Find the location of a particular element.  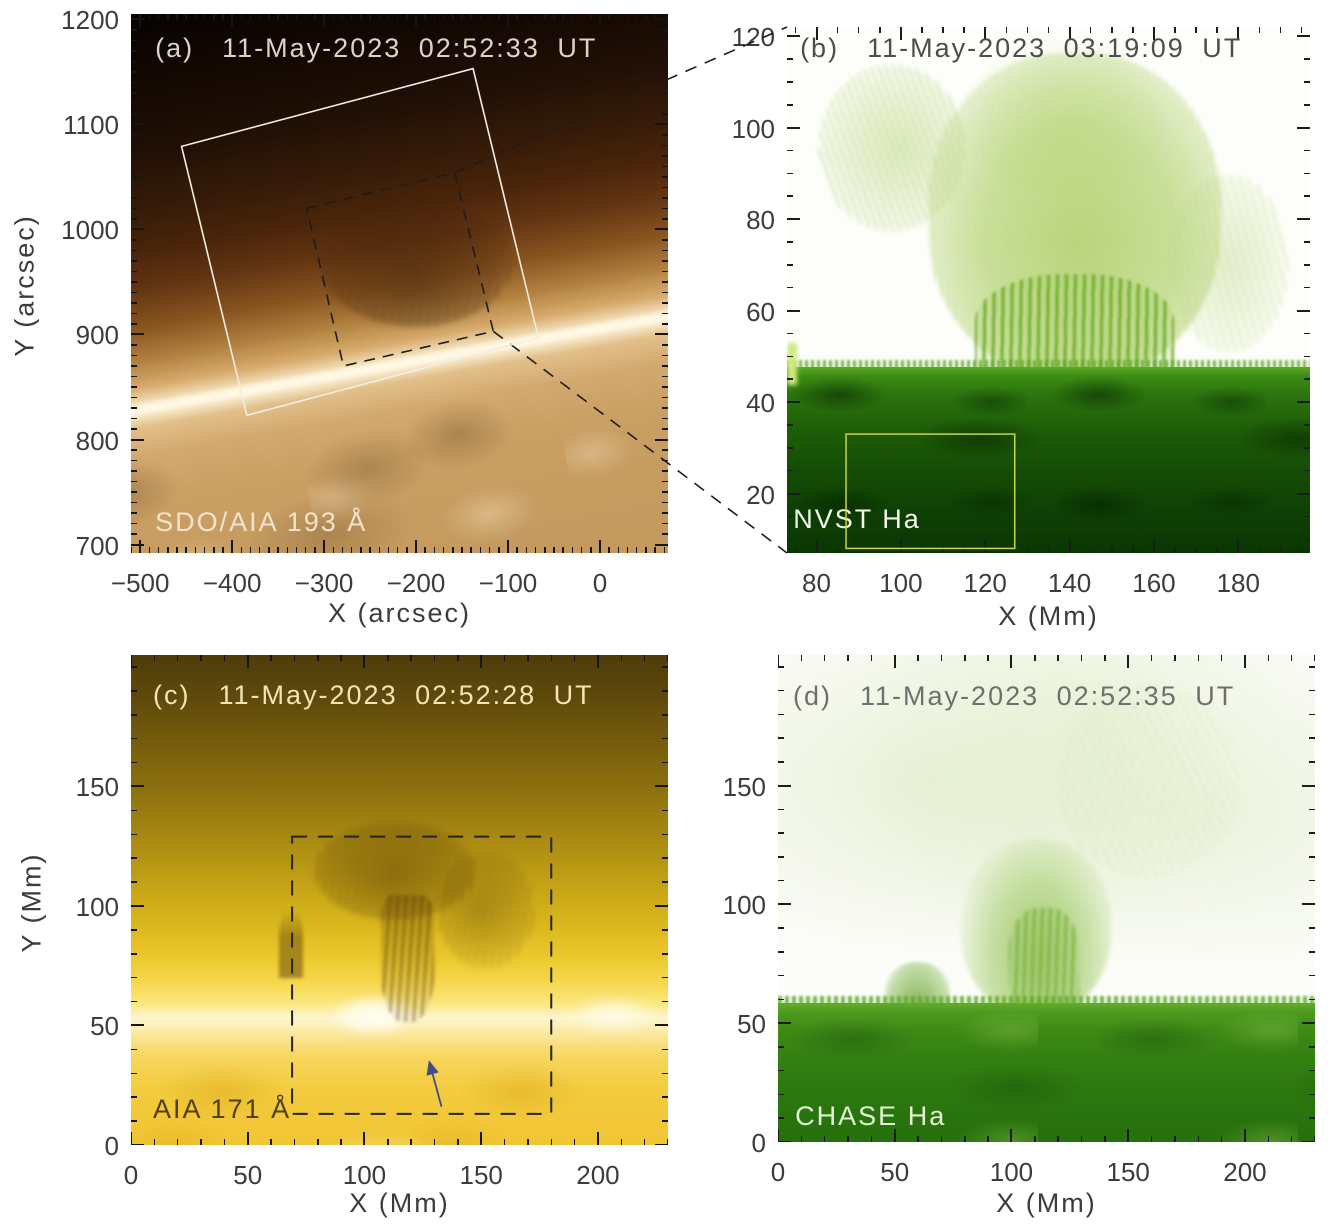

panel-c-y-tick-label: 0 is located at coordinates (111, 1146).